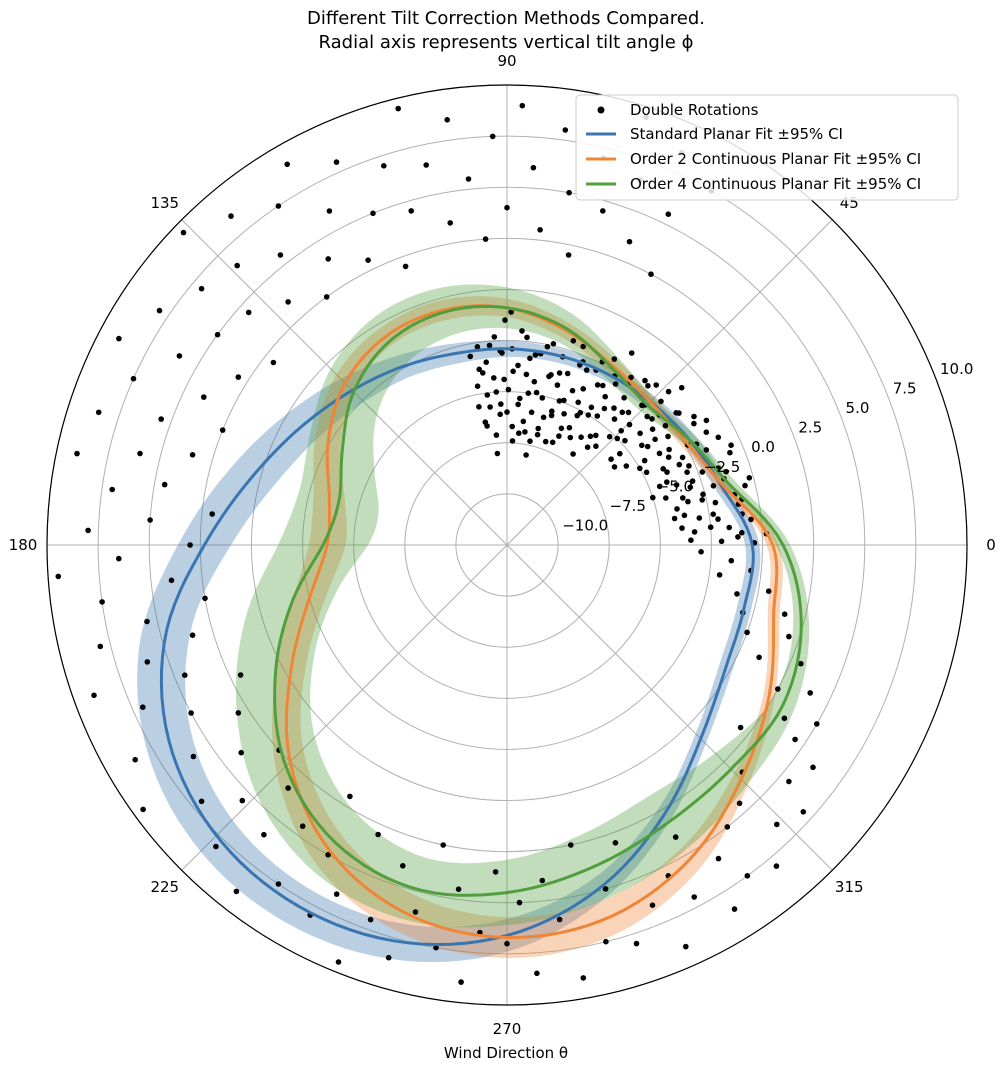 The image size is (1000, 1068). Describe the element at coordinates (669, 707) in the screenshot. I see `grid-spoke` at that location.